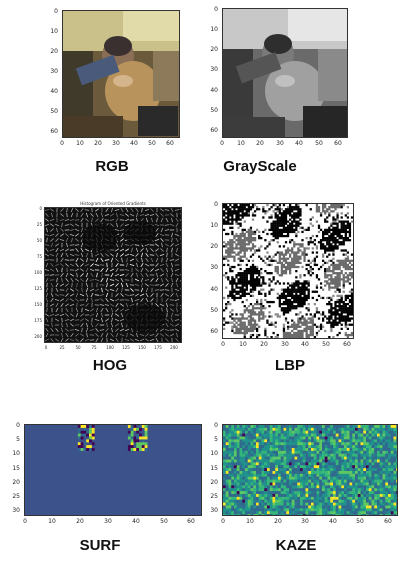 This screenshot has width=406, height=573. Describe the element at coordinates (134, 143) in the screenshot. I see `rgb-xtick: 40` at that location.